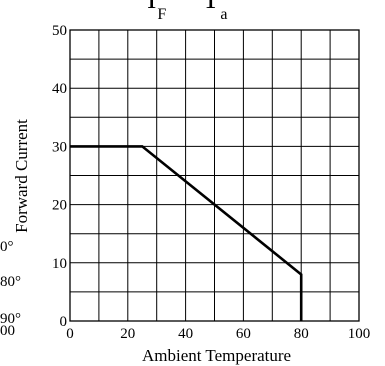 The height and width of the screenshot is (366, 385). I want to click on title-right-sub: a, so click(224, 14).